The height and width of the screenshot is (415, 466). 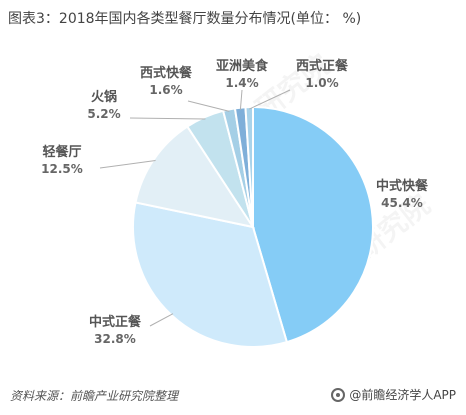 What do you see at coordinates (61, 152) in the screenshot?
I see `slice-name-label: 轻餐厅` at bounding box center [61, 152].